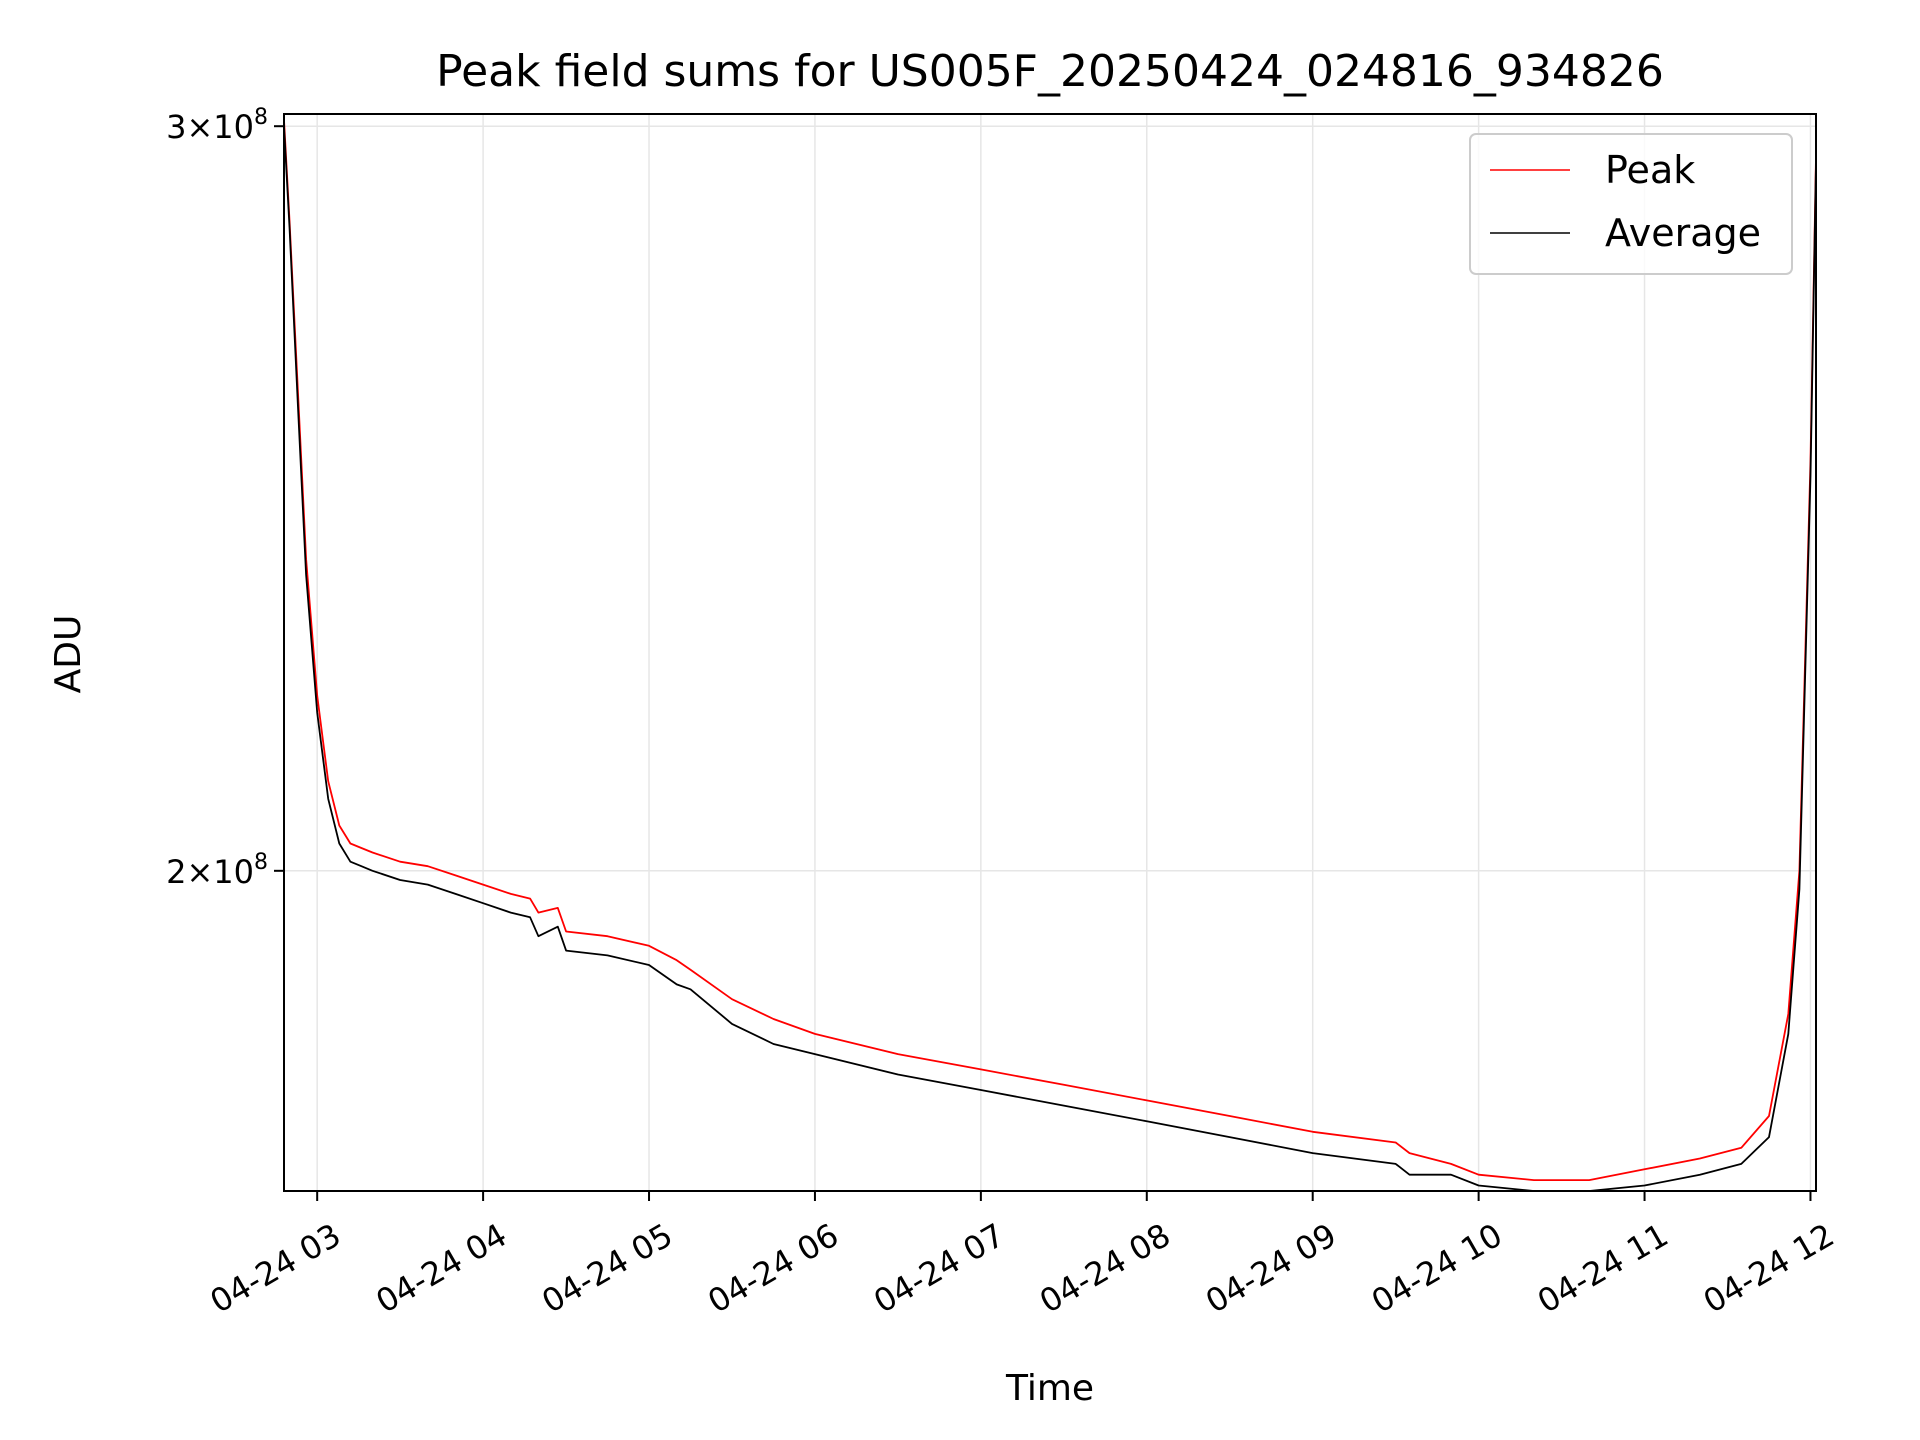  I want to click on legend-label-peak: Peak, so click(1650, 170).